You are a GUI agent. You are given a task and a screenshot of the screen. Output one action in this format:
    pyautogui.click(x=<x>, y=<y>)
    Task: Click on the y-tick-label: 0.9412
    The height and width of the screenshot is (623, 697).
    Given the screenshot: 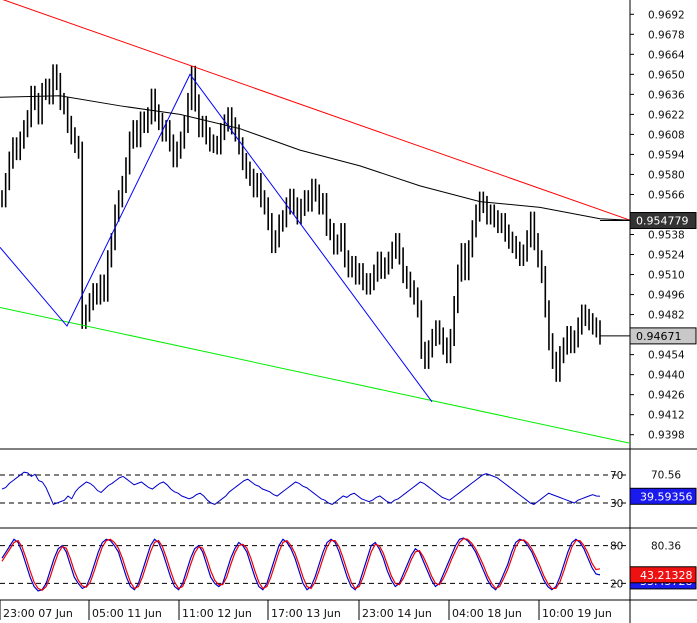 What is the action you would take?
    pyautogui.click(x=666, y=416)
    